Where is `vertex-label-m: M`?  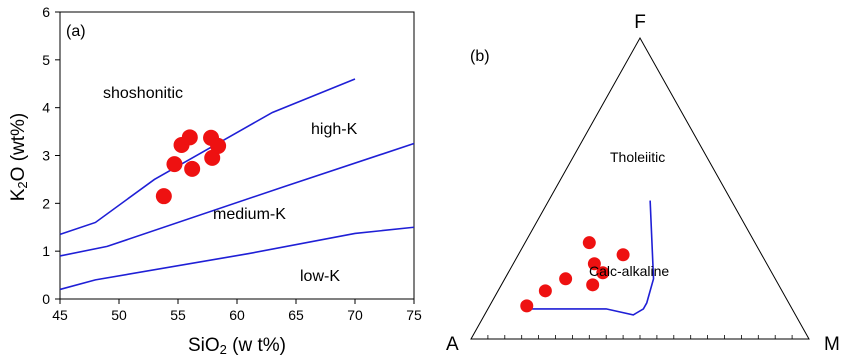
vertex-label-m: M is located at coordinates (832, 344).